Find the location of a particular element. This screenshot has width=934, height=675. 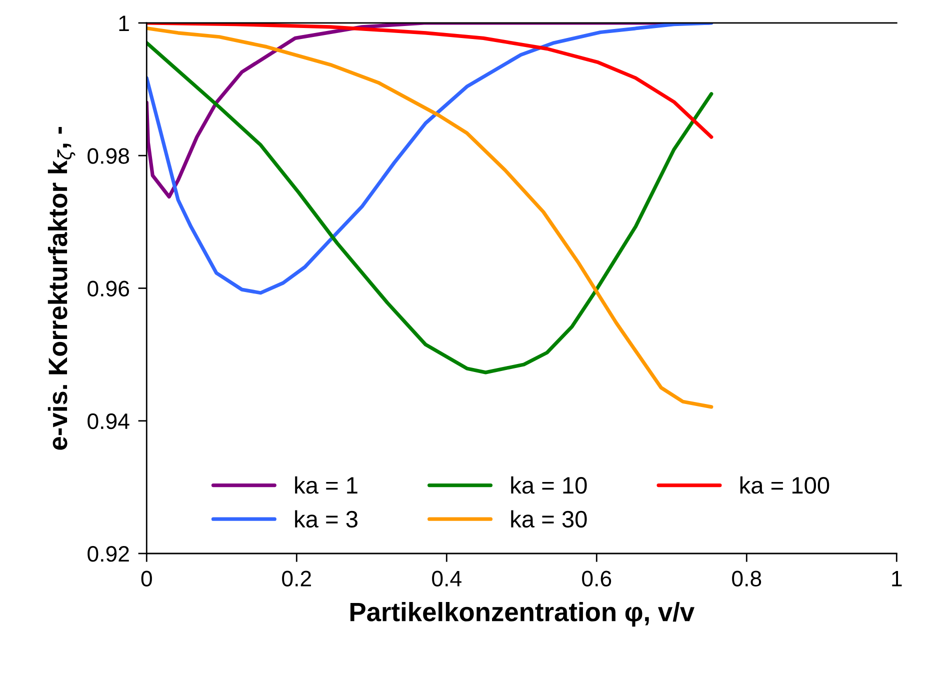

x-tick-label: 0.4 is located at coordinates (447, 578).